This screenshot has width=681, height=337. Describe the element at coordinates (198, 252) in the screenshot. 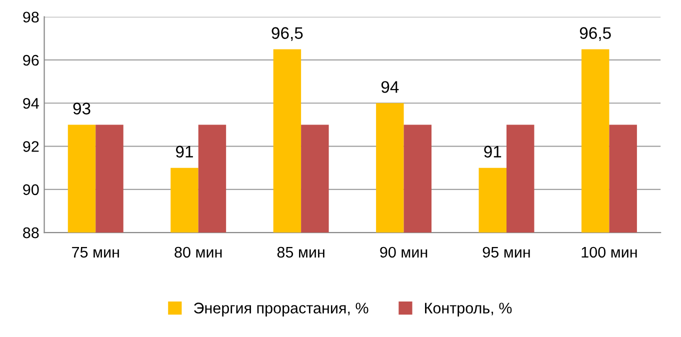

I see `x-tick-label: 80 мин` at that location.